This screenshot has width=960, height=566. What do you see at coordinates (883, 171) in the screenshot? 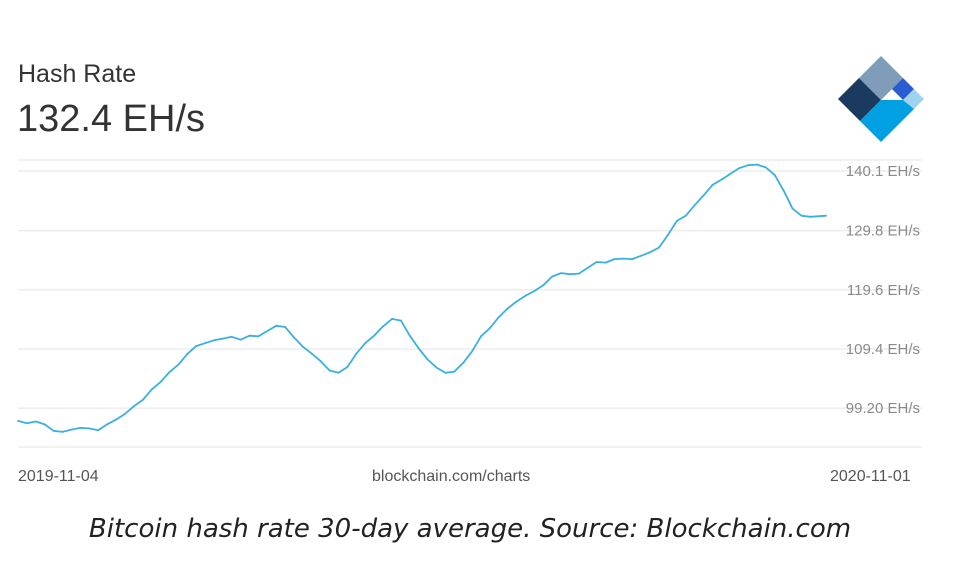
I see `y-tick-label: 140.1 EH/s` at bounding box center [883, 171].